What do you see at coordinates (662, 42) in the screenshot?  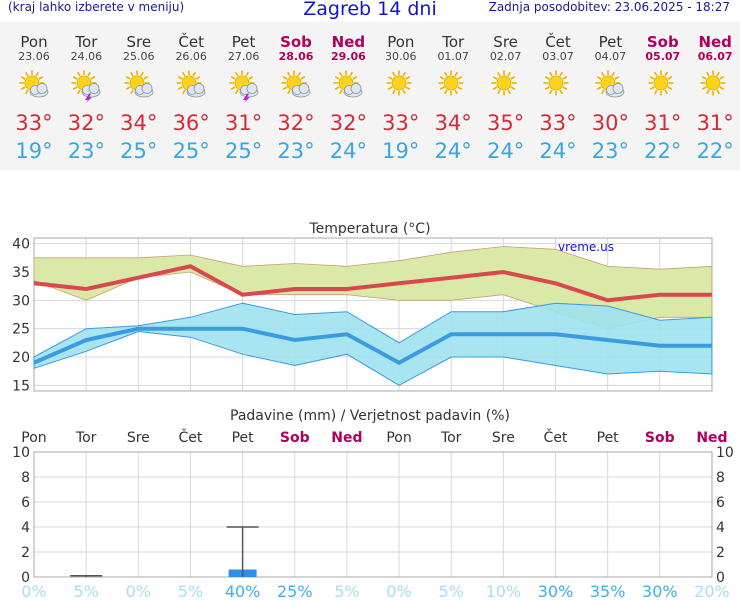 I see `day-name: Sob` at bounding box center [662, 42].